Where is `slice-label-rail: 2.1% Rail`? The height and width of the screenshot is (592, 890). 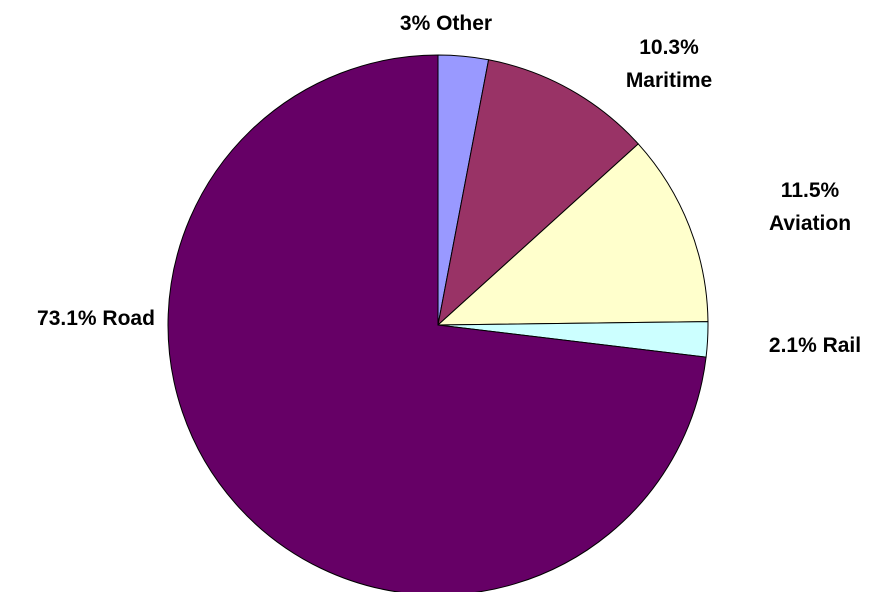
slice-label-rail: 2.1% Rail is located at coordinates (815, 345).